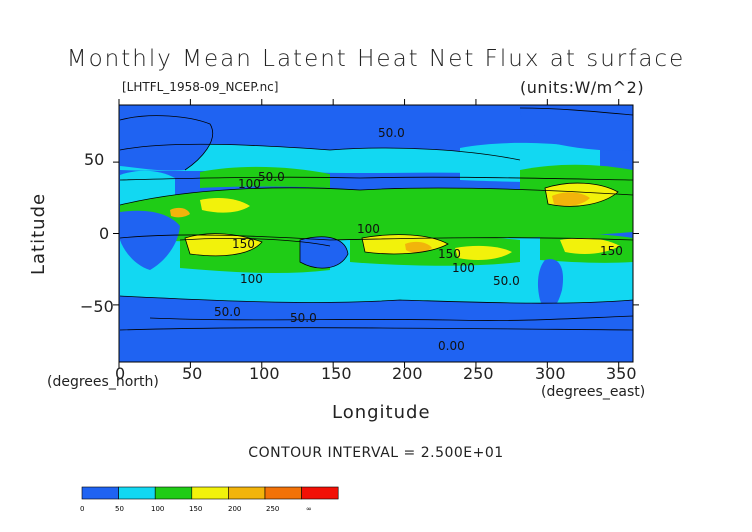 The height and width of the screenshot is (532, 752). I want to click on colorbar-tick-label: 0, so click(82, 509).